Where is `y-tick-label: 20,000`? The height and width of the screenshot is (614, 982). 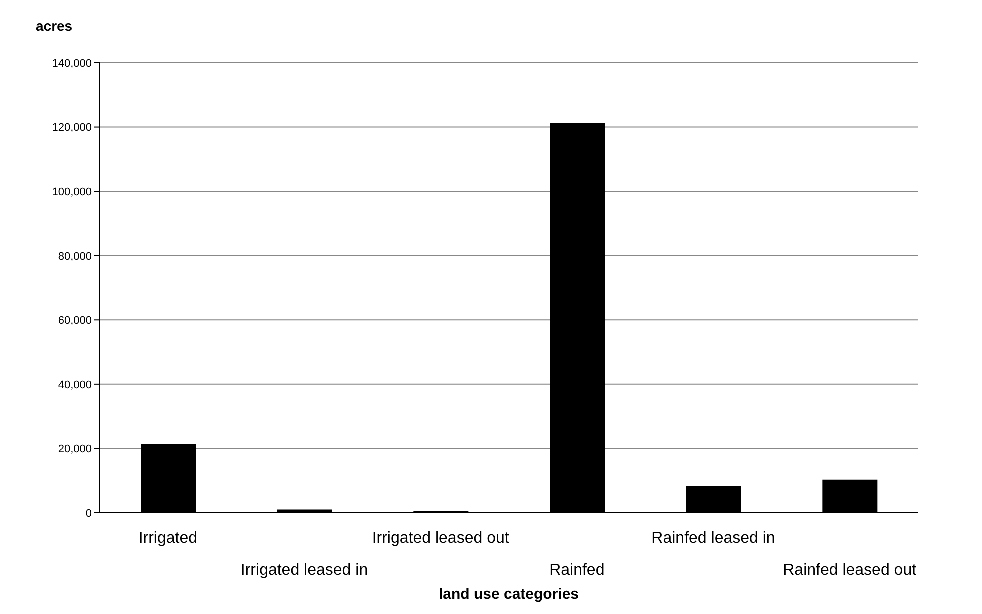 y-tick-label: 20,000 is located at coordinates (75, 450).